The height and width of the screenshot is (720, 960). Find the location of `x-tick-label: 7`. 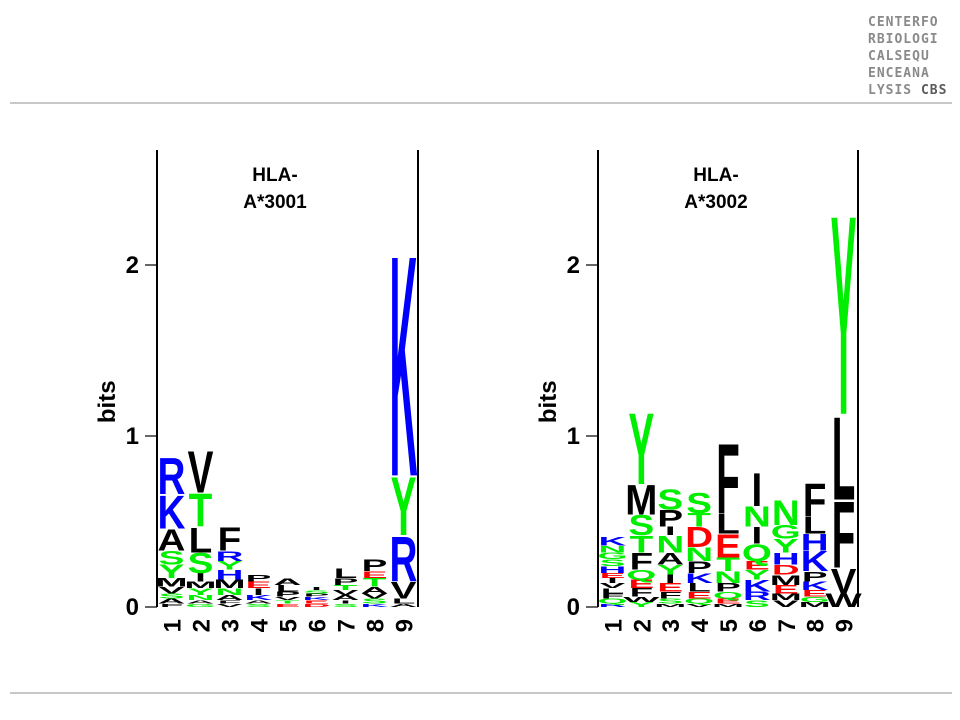

x-tick-label: 7 is located at coordinates (787, 625).